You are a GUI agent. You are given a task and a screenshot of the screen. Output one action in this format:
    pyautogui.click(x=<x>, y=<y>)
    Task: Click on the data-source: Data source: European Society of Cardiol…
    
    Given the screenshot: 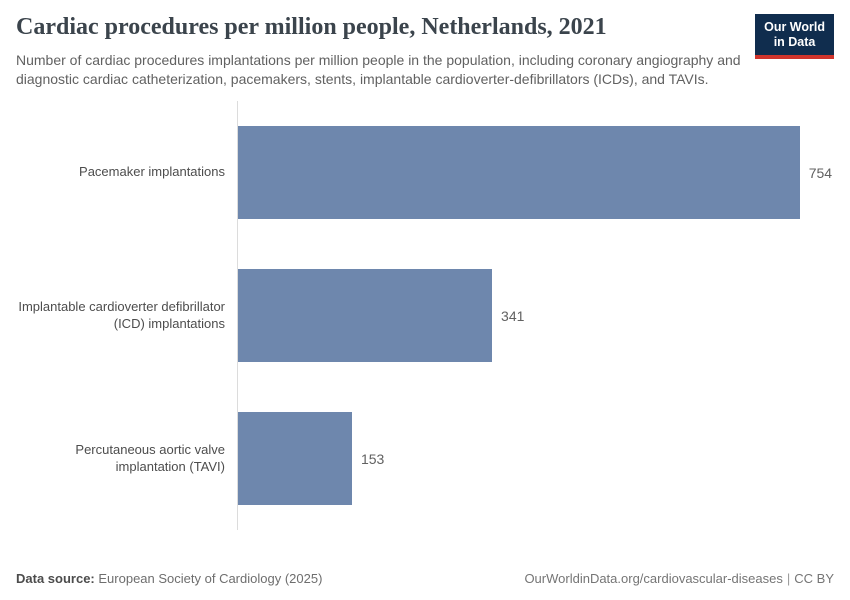 What is the action you would take?
    pyautogui.click(x=169, y=578)
    